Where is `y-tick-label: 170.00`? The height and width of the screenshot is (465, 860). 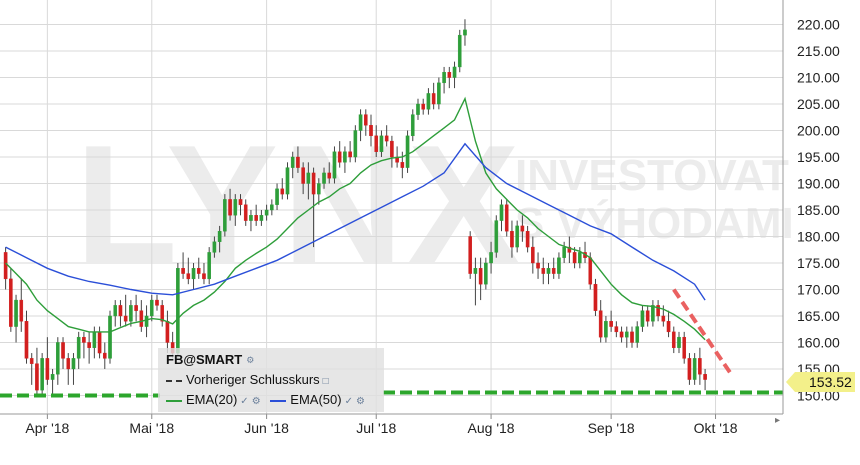 y-tick-label: 170.00 is located at coordinates (818, 289).